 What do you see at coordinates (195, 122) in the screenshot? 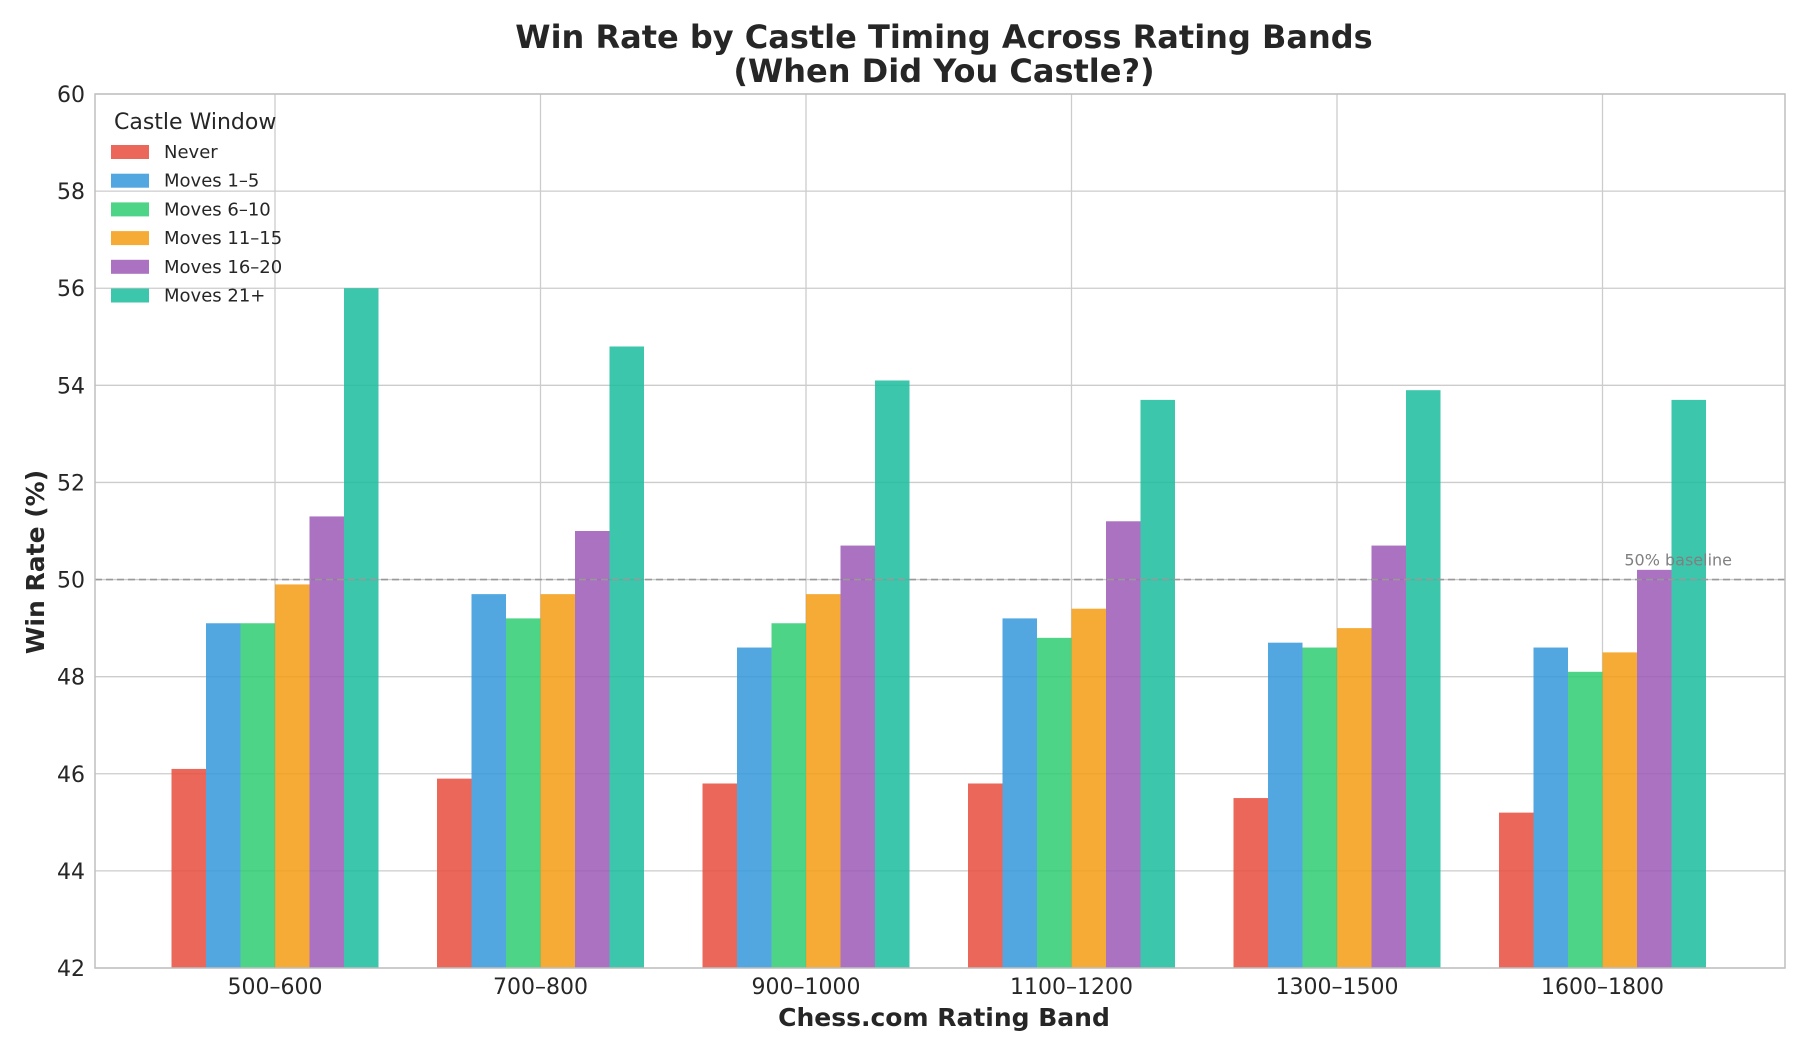
I see `legend-title: Castle Window` at bounding box center [195, 122].